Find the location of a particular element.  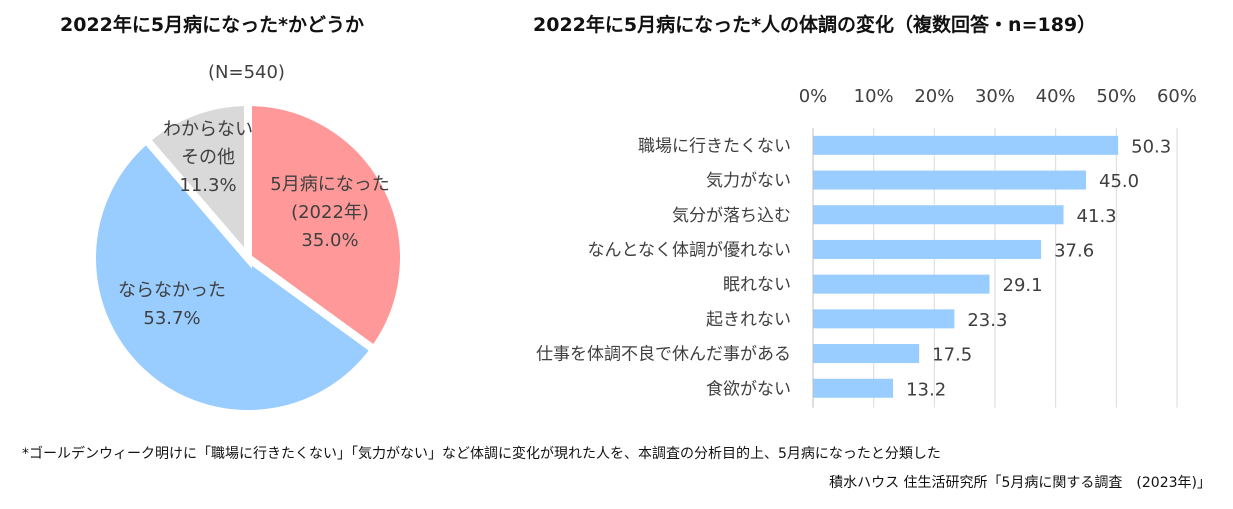

x-tick-label: 50% is located at coordinates (1116, 96).